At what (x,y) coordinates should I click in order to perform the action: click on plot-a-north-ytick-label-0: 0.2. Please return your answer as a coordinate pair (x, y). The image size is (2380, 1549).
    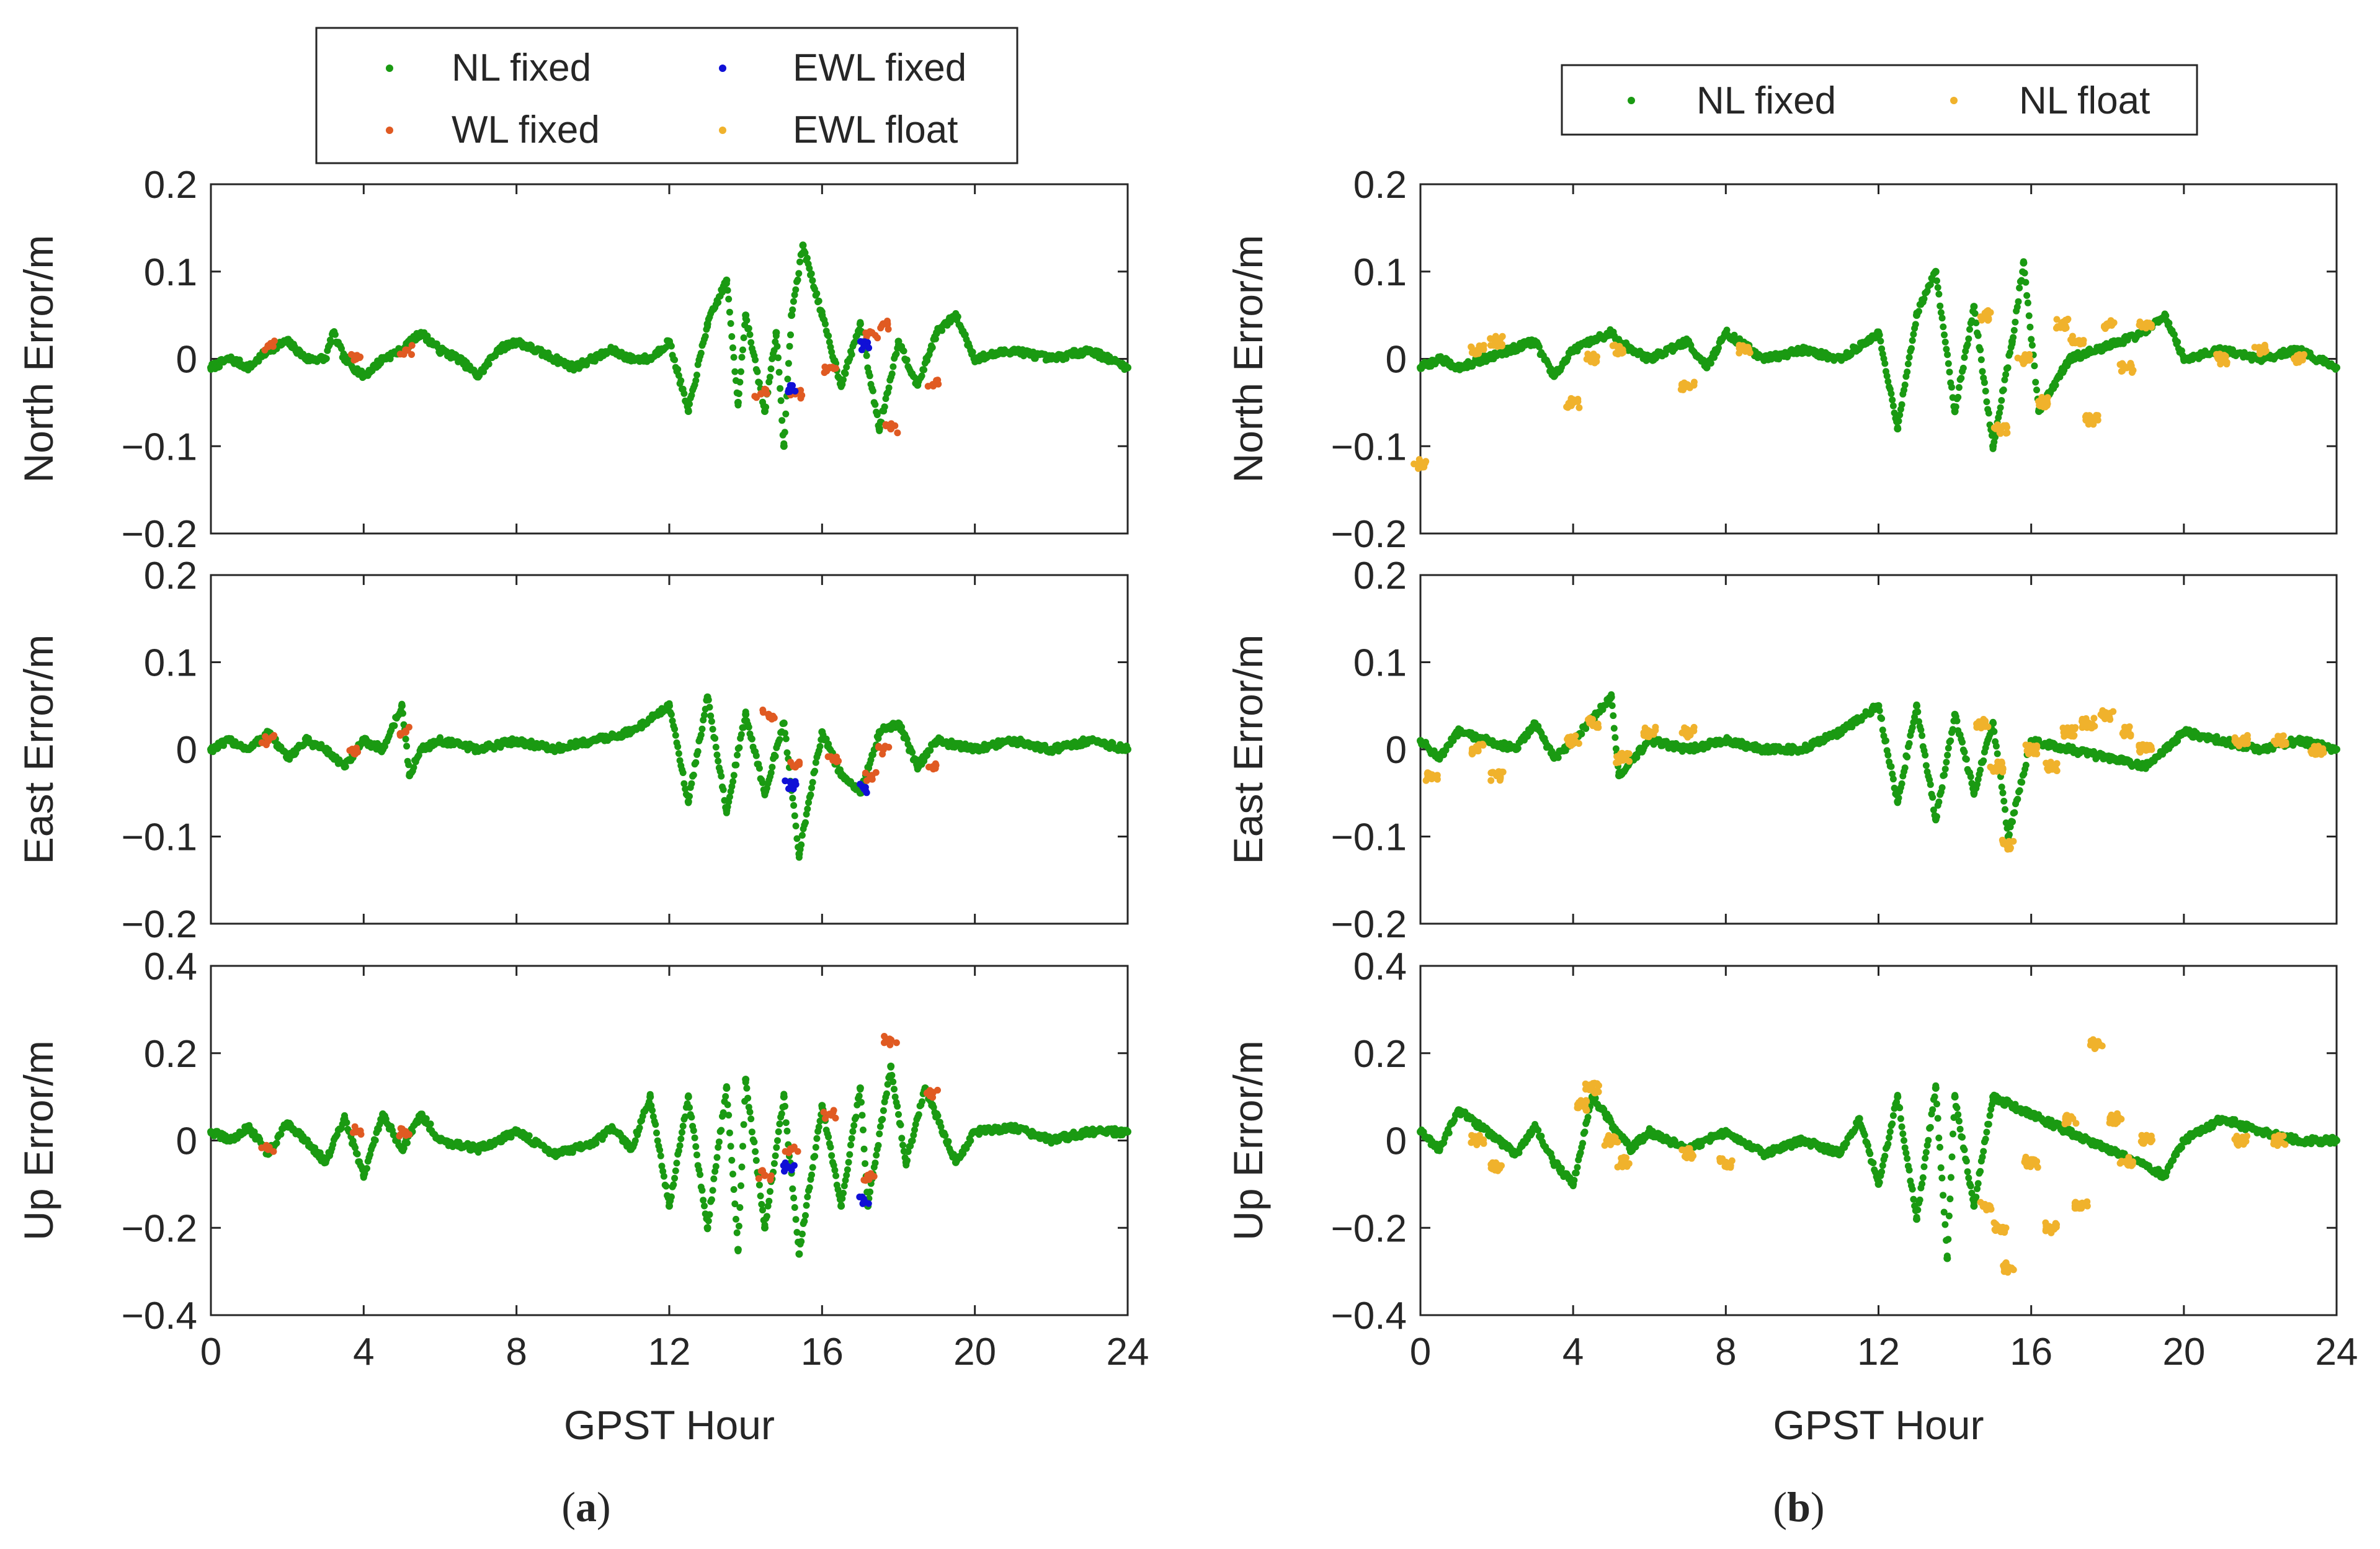
    Looking at the image, I should click on (171, 185).